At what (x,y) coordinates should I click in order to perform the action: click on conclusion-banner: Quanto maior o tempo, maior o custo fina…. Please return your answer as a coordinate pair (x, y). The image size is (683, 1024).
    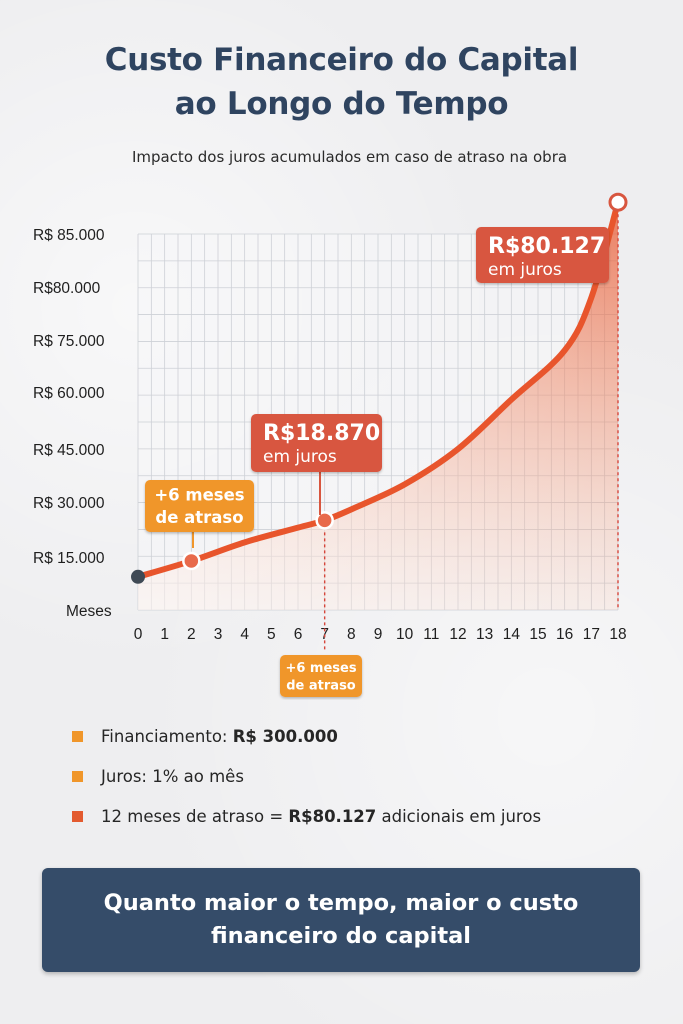
    Looking at the image, I should click on (341, 920).